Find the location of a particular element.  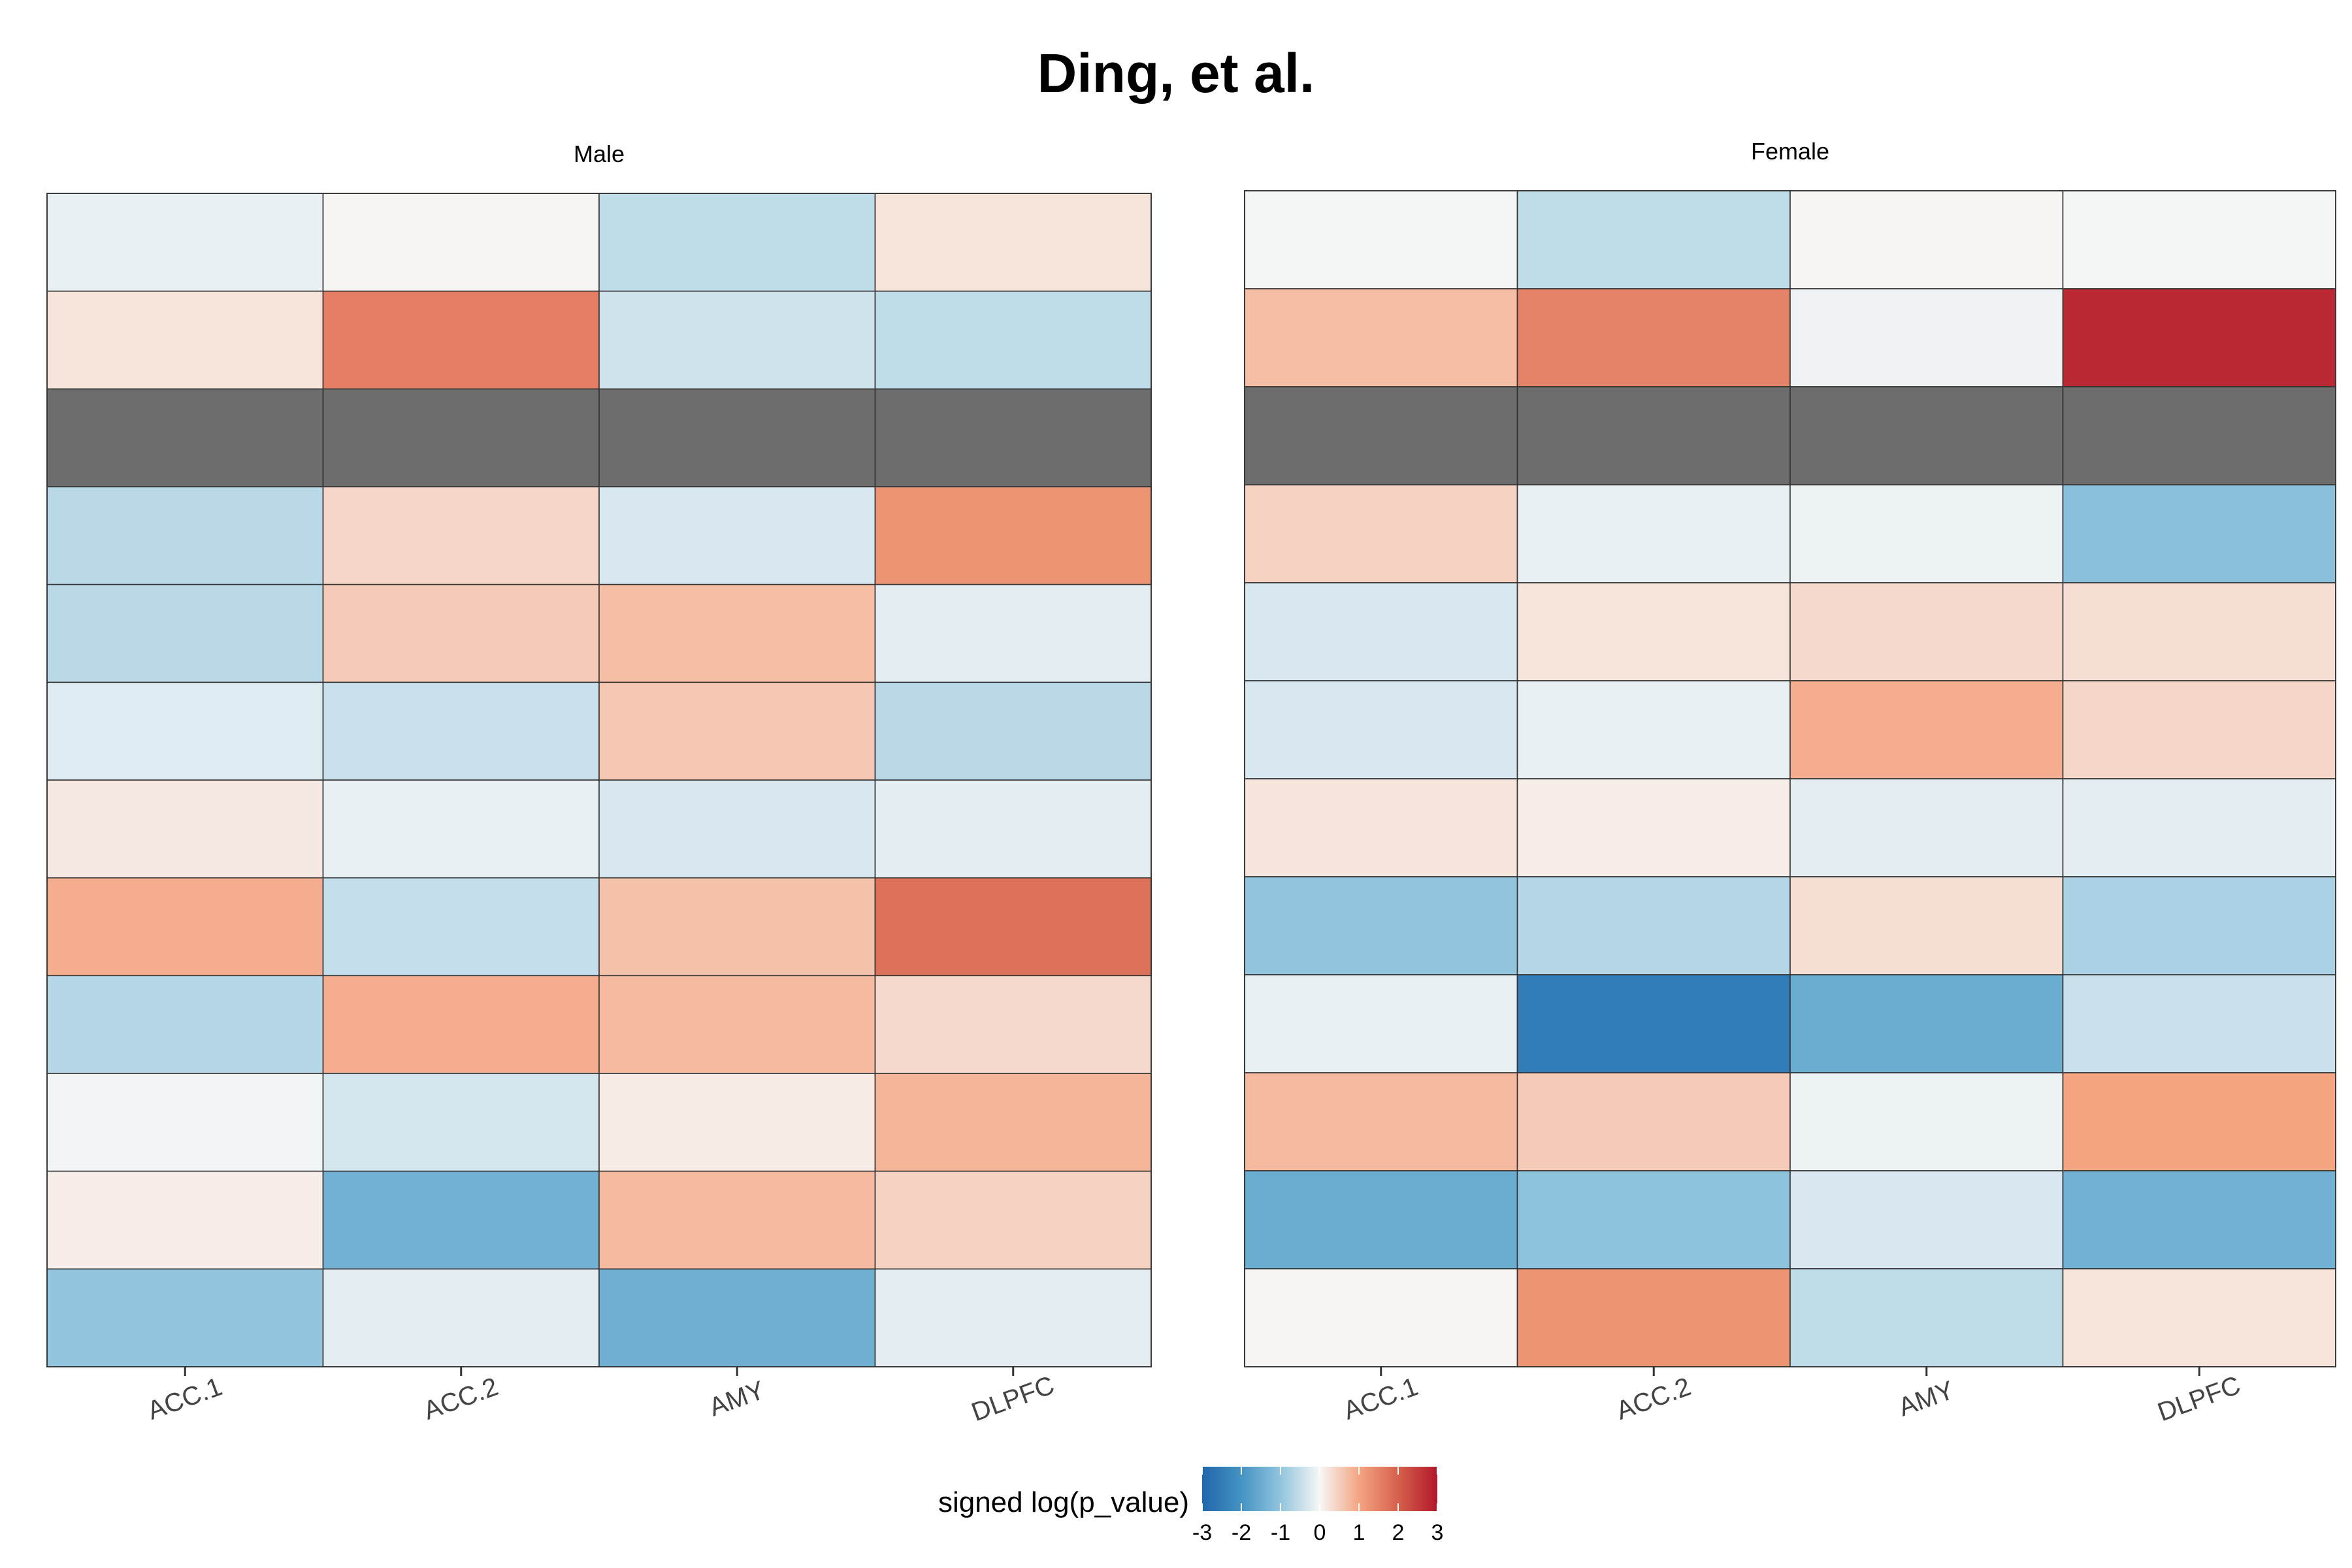

colorbar-tick-label-5: 2 is located at coordinates (1398, 1532).